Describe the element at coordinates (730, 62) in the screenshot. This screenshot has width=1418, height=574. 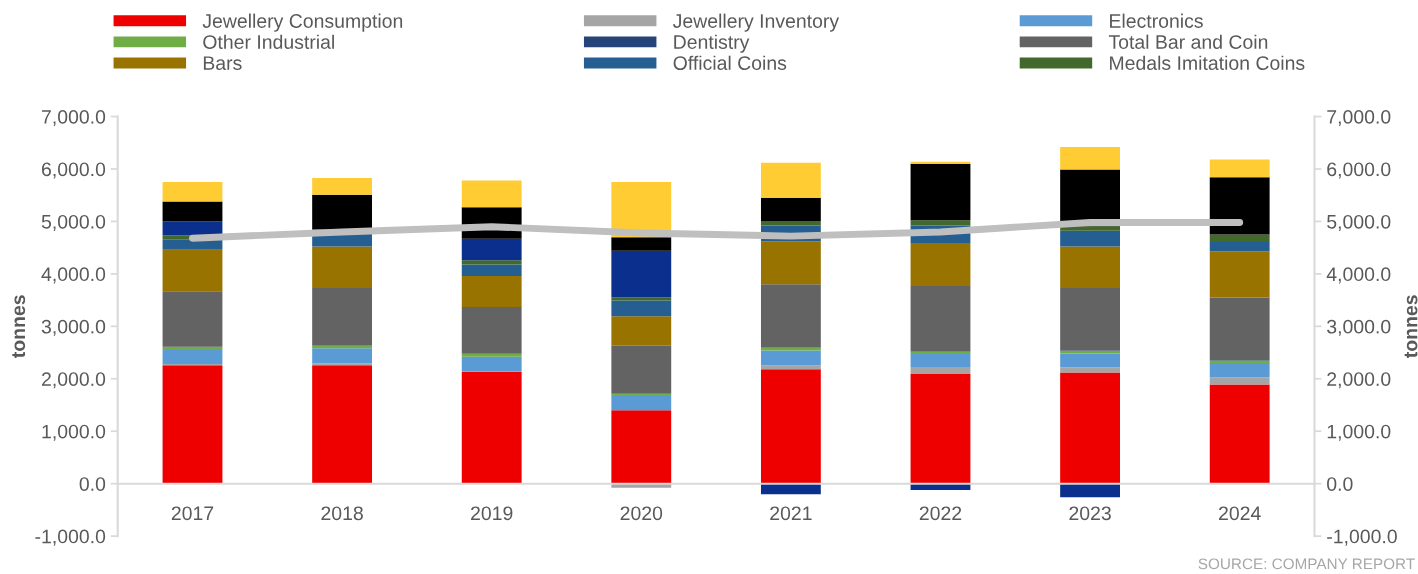
I see `legend-label: Official Coins` at that location.